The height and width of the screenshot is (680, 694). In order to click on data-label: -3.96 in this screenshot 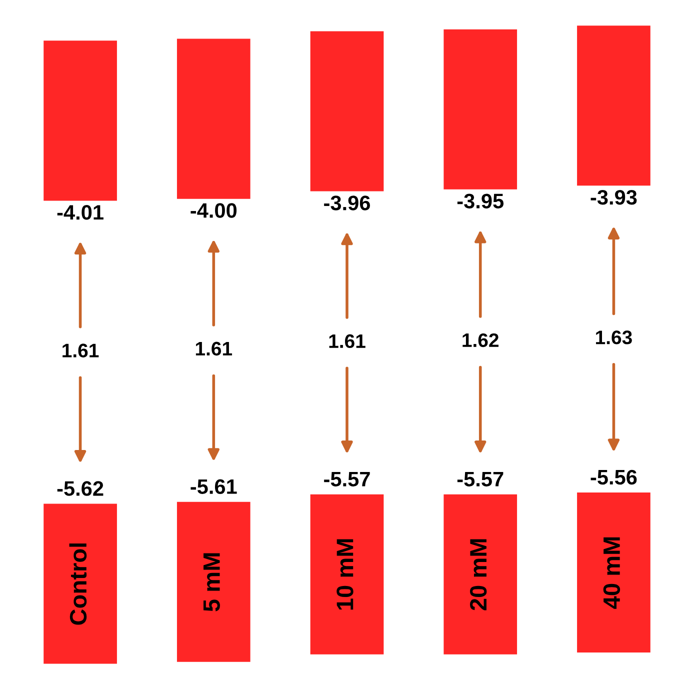, I will do `click(347, 203)`.